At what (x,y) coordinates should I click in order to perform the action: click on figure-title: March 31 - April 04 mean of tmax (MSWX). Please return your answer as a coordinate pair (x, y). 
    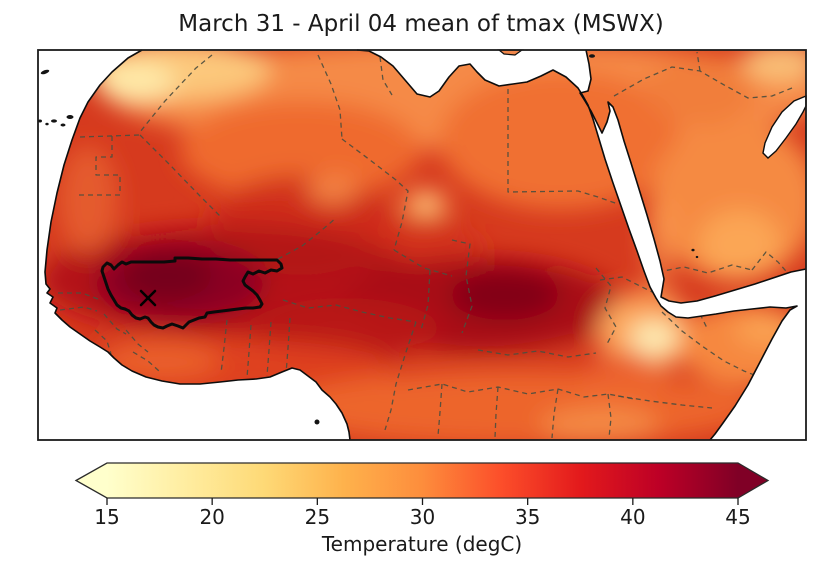
    Looking at the image, I should click on (420, 24).